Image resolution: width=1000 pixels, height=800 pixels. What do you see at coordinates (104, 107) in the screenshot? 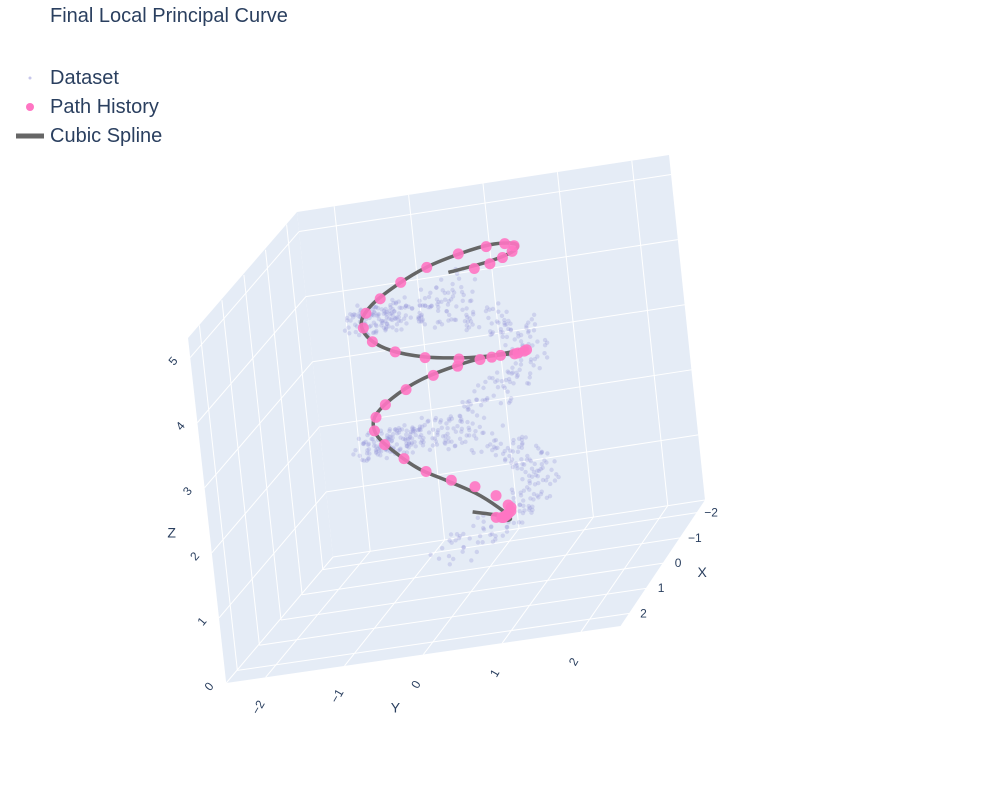
I see `legend-label-path-history: Path History` at bounding box center [104, 107].